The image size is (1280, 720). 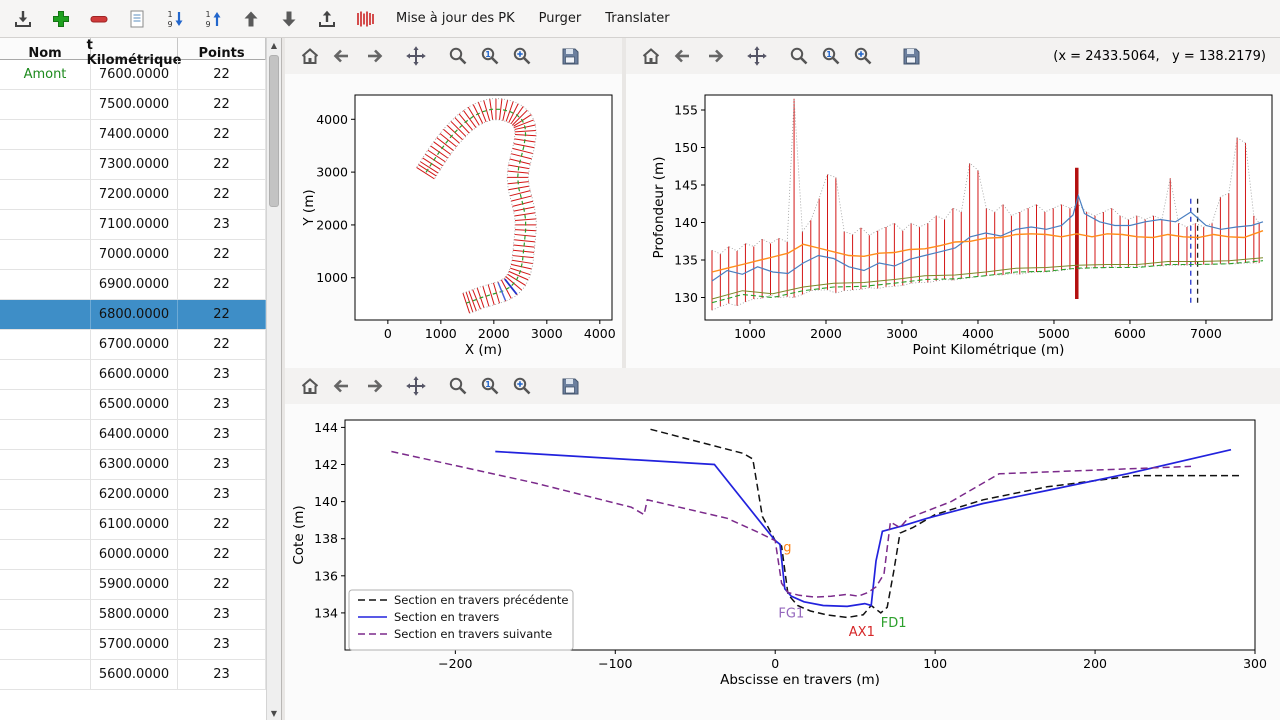 I want to click on table-row: 6400.0000 23, so click(x=133, y=435).